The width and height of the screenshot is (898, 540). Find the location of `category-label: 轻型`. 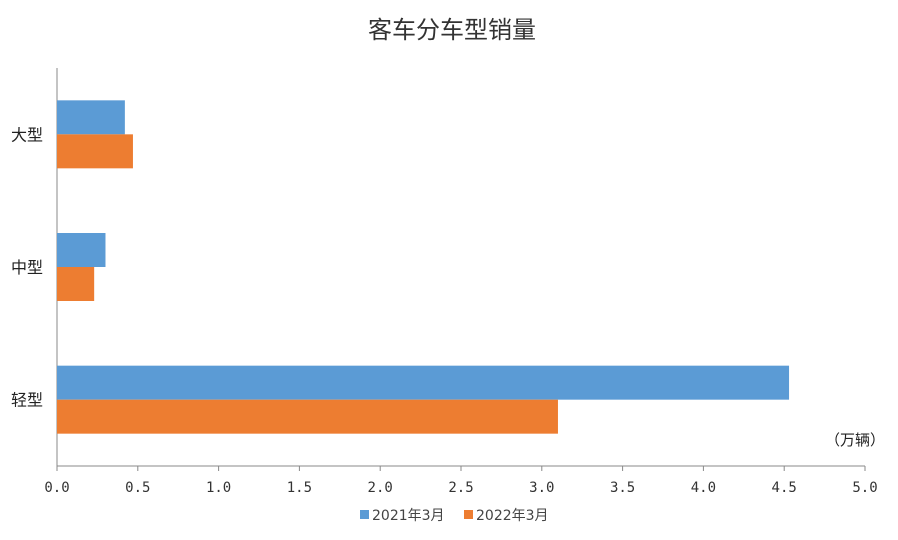

category-label: 轻型 is located at coordinates (27, 400).